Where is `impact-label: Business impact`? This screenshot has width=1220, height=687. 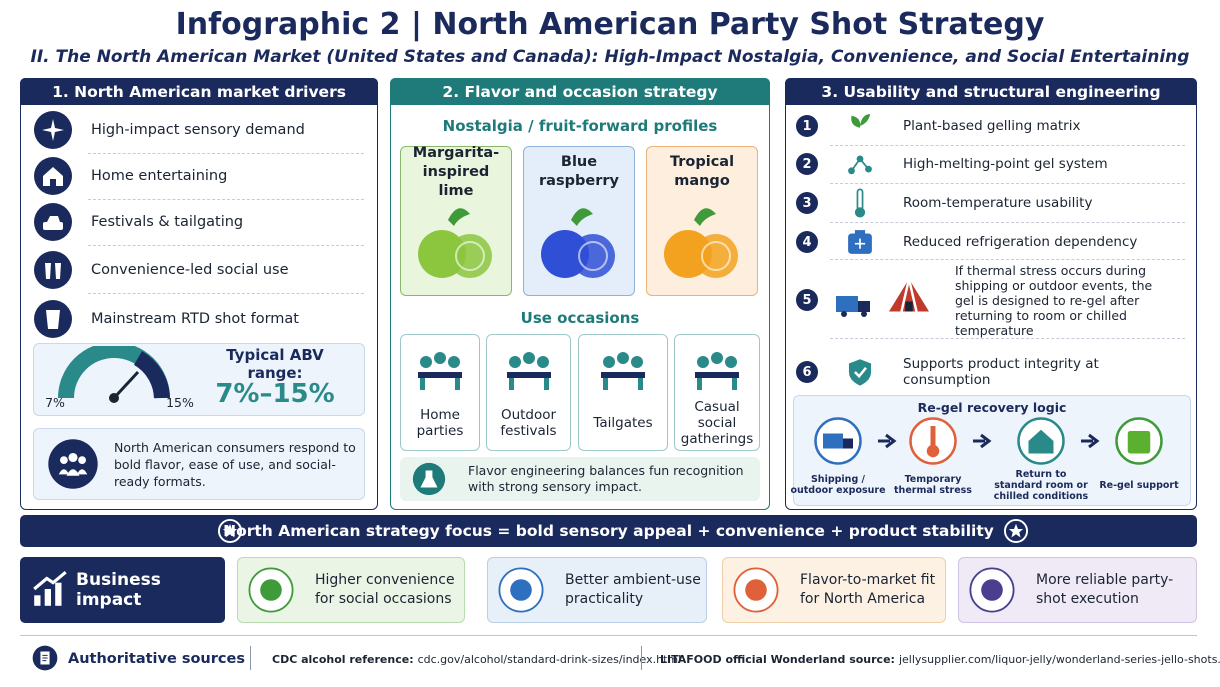
impact-label: Business impact is located at coordinates (118, 590).